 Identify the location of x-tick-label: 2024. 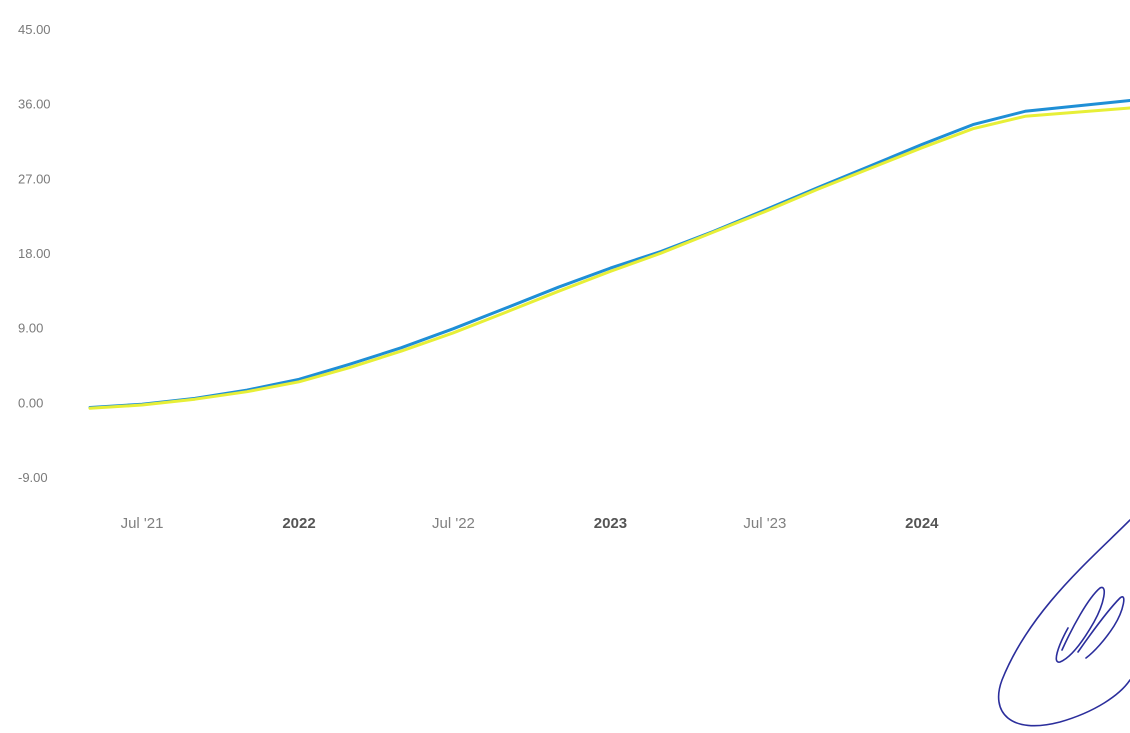
(922, 523).